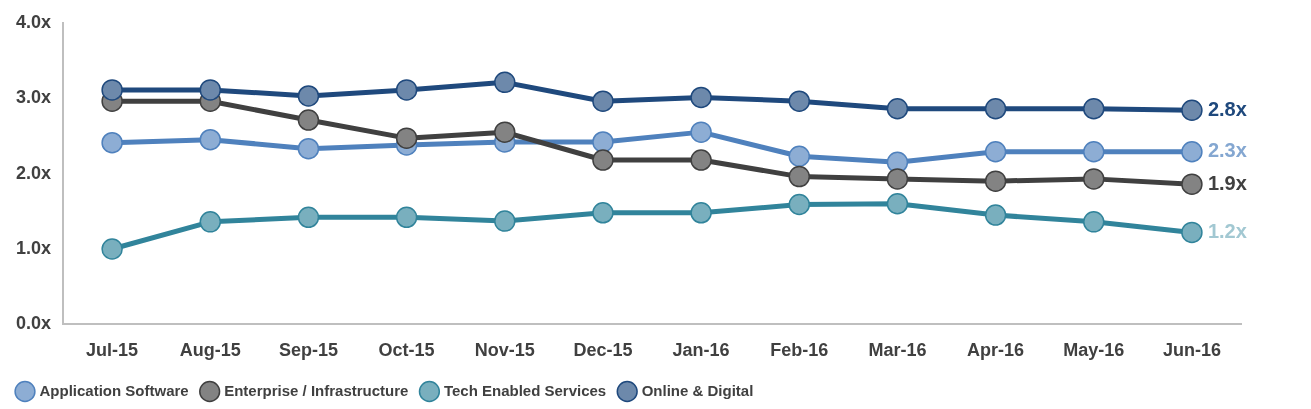  What do you see at coordinates (1227, 150) in the screenshot?
I see `data-label: 2.3x` at bounding box center [1227, 150].